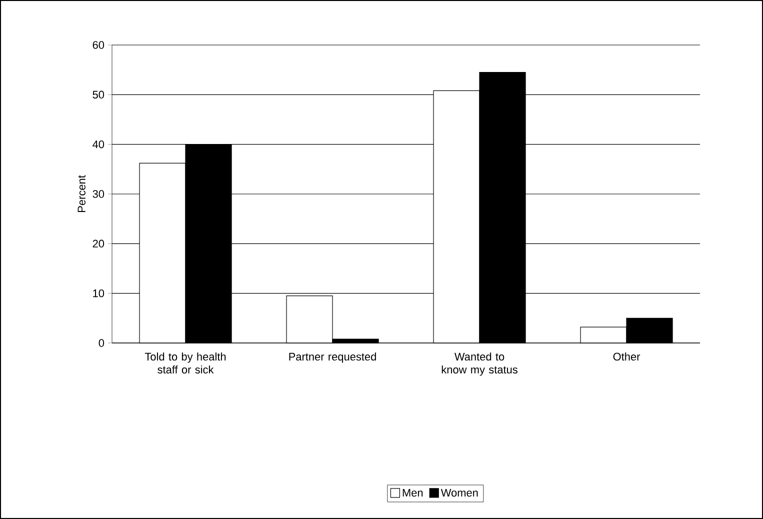  What do you see at coordinates (98, 144) in the screenshot?
I see `y-tick-label: 40` at bounding box center [98, 144].